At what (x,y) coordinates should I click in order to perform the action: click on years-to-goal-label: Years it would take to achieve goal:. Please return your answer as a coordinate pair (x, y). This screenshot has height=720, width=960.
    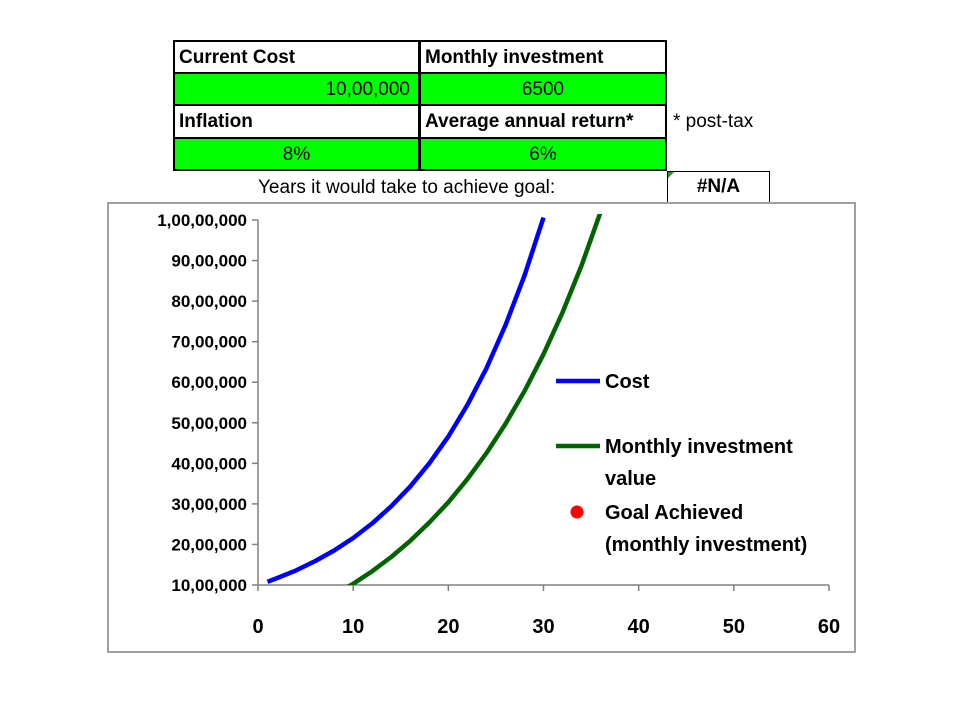
    Looking at the image, I should click on (407, 187).